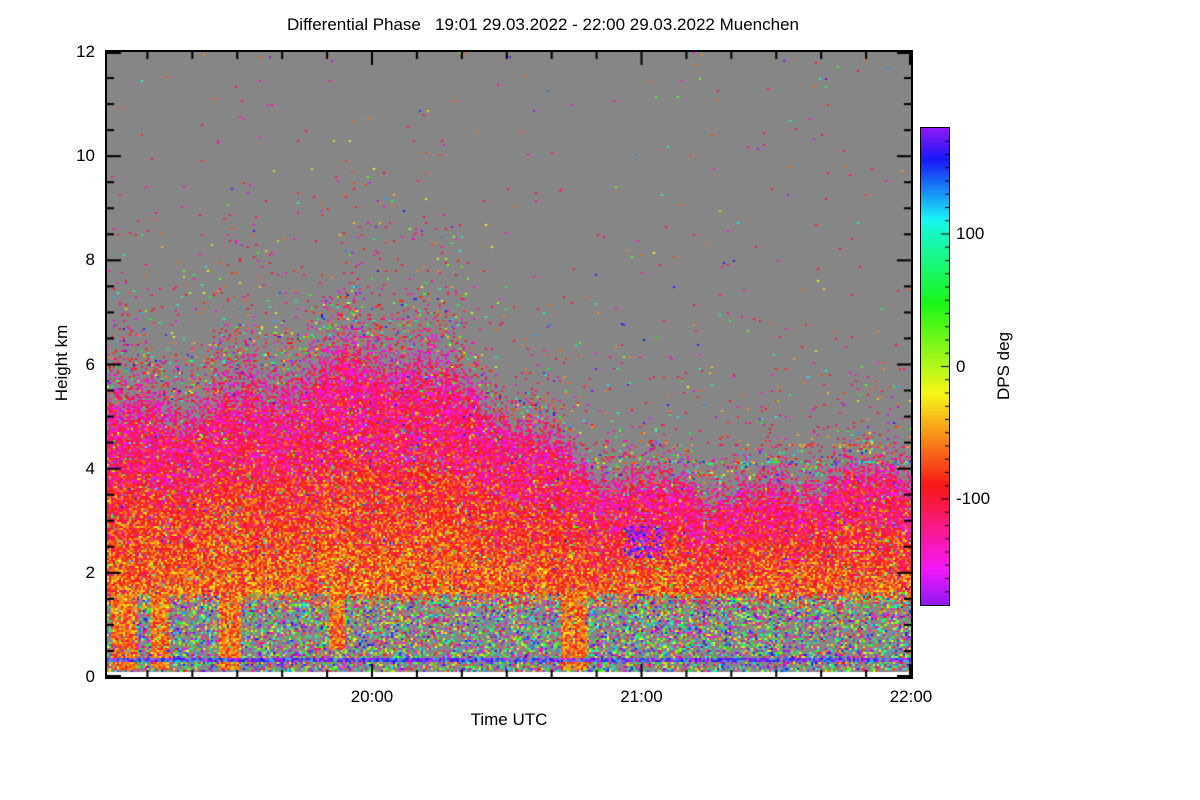 The image size is (1200, 800). I want to click on colorbar-canvas, so click(935, 366).